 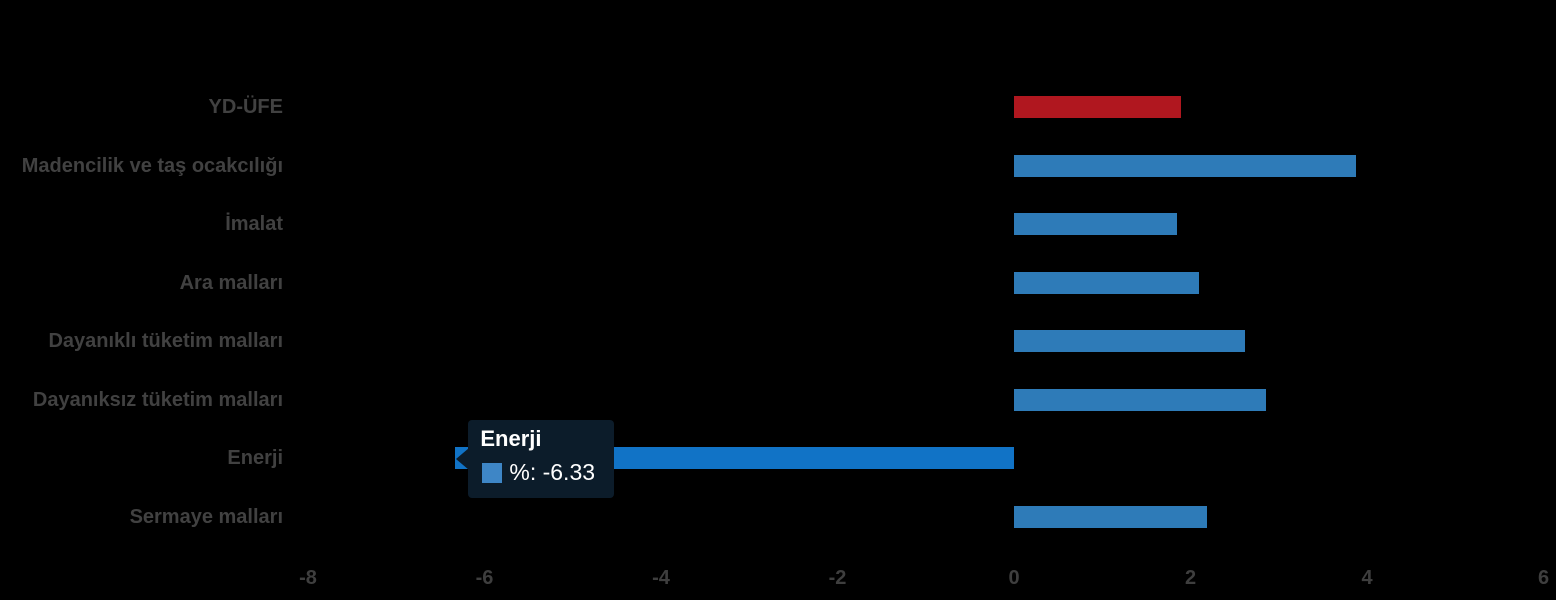 I want to click on x-tick-label: -6, so click(x=484, y=578).